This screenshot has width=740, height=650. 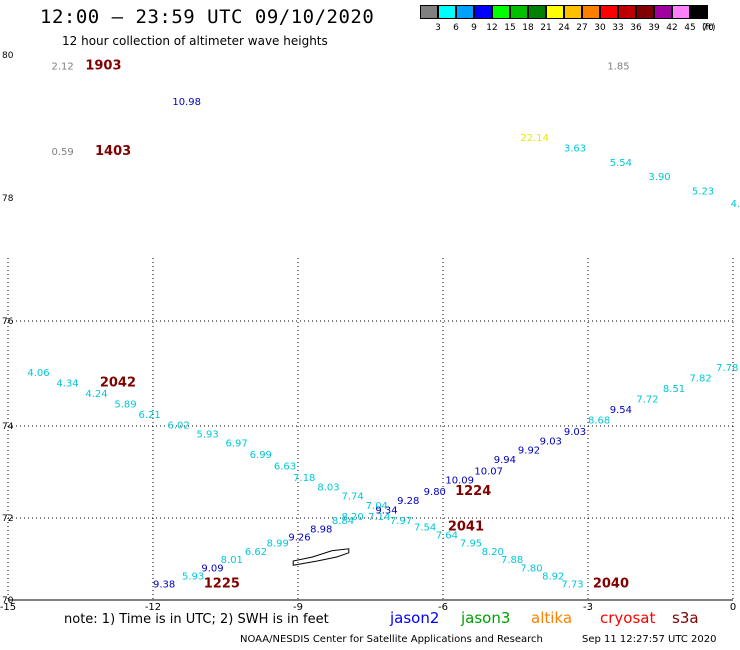 I want to click on latitude-label: 72, so click(x=7, y=519).